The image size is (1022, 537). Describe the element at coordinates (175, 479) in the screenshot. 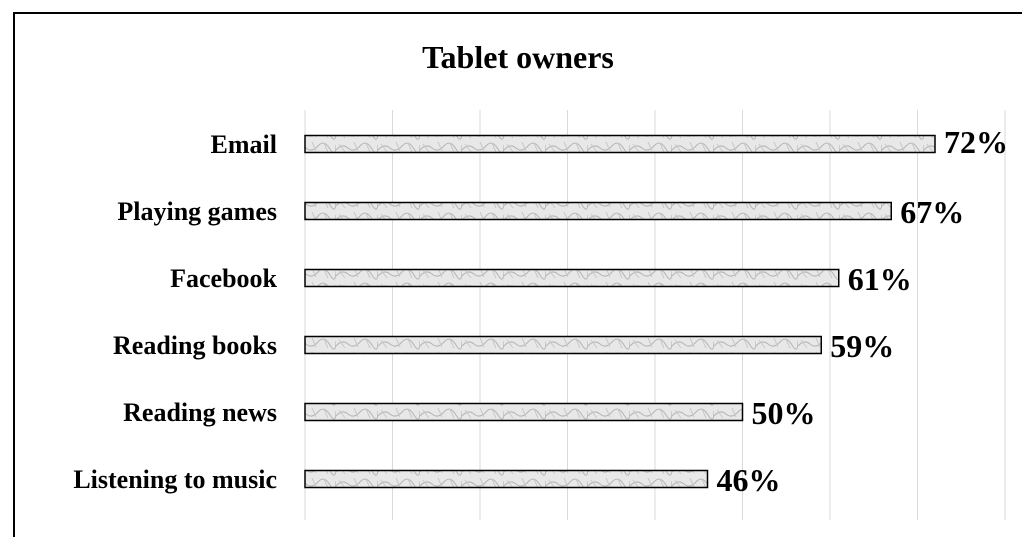

I see `category-label: Listening to music` at that location.